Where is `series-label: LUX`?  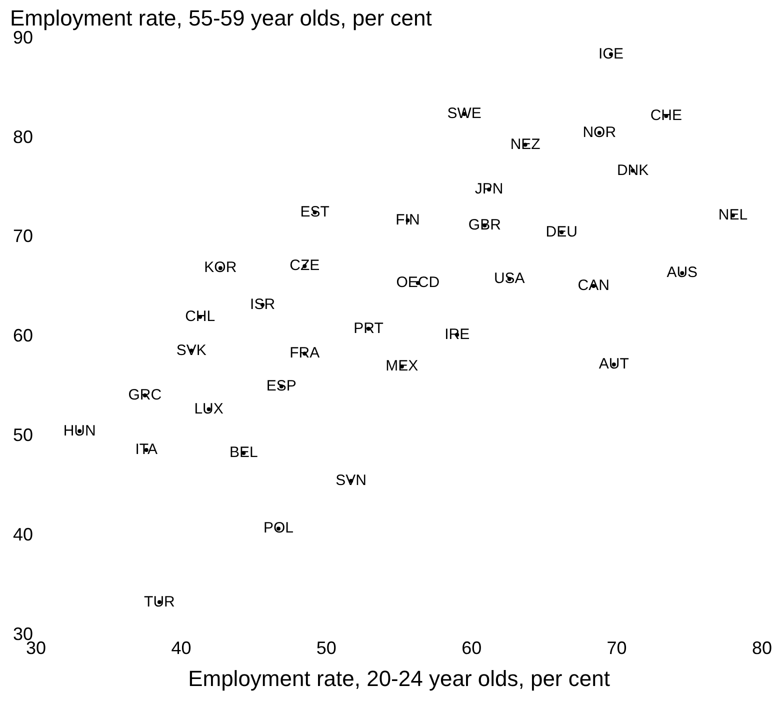
series-label: LUX is located at coordinates (209, 409).